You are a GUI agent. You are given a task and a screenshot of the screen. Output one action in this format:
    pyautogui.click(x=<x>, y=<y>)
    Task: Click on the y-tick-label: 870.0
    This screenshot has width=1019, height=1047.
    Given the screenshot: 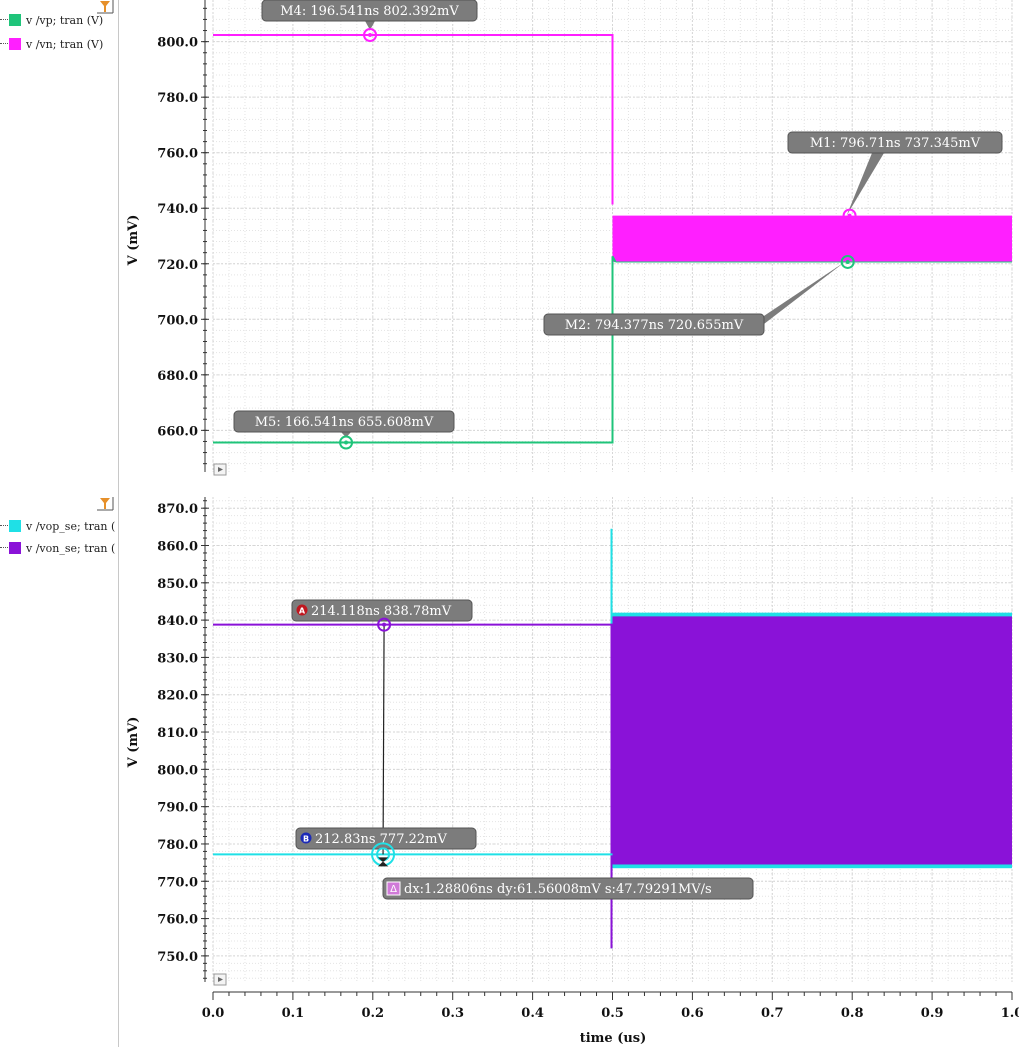 What is the action you would take?
    pyautogui.click(x=177, y=509)
    